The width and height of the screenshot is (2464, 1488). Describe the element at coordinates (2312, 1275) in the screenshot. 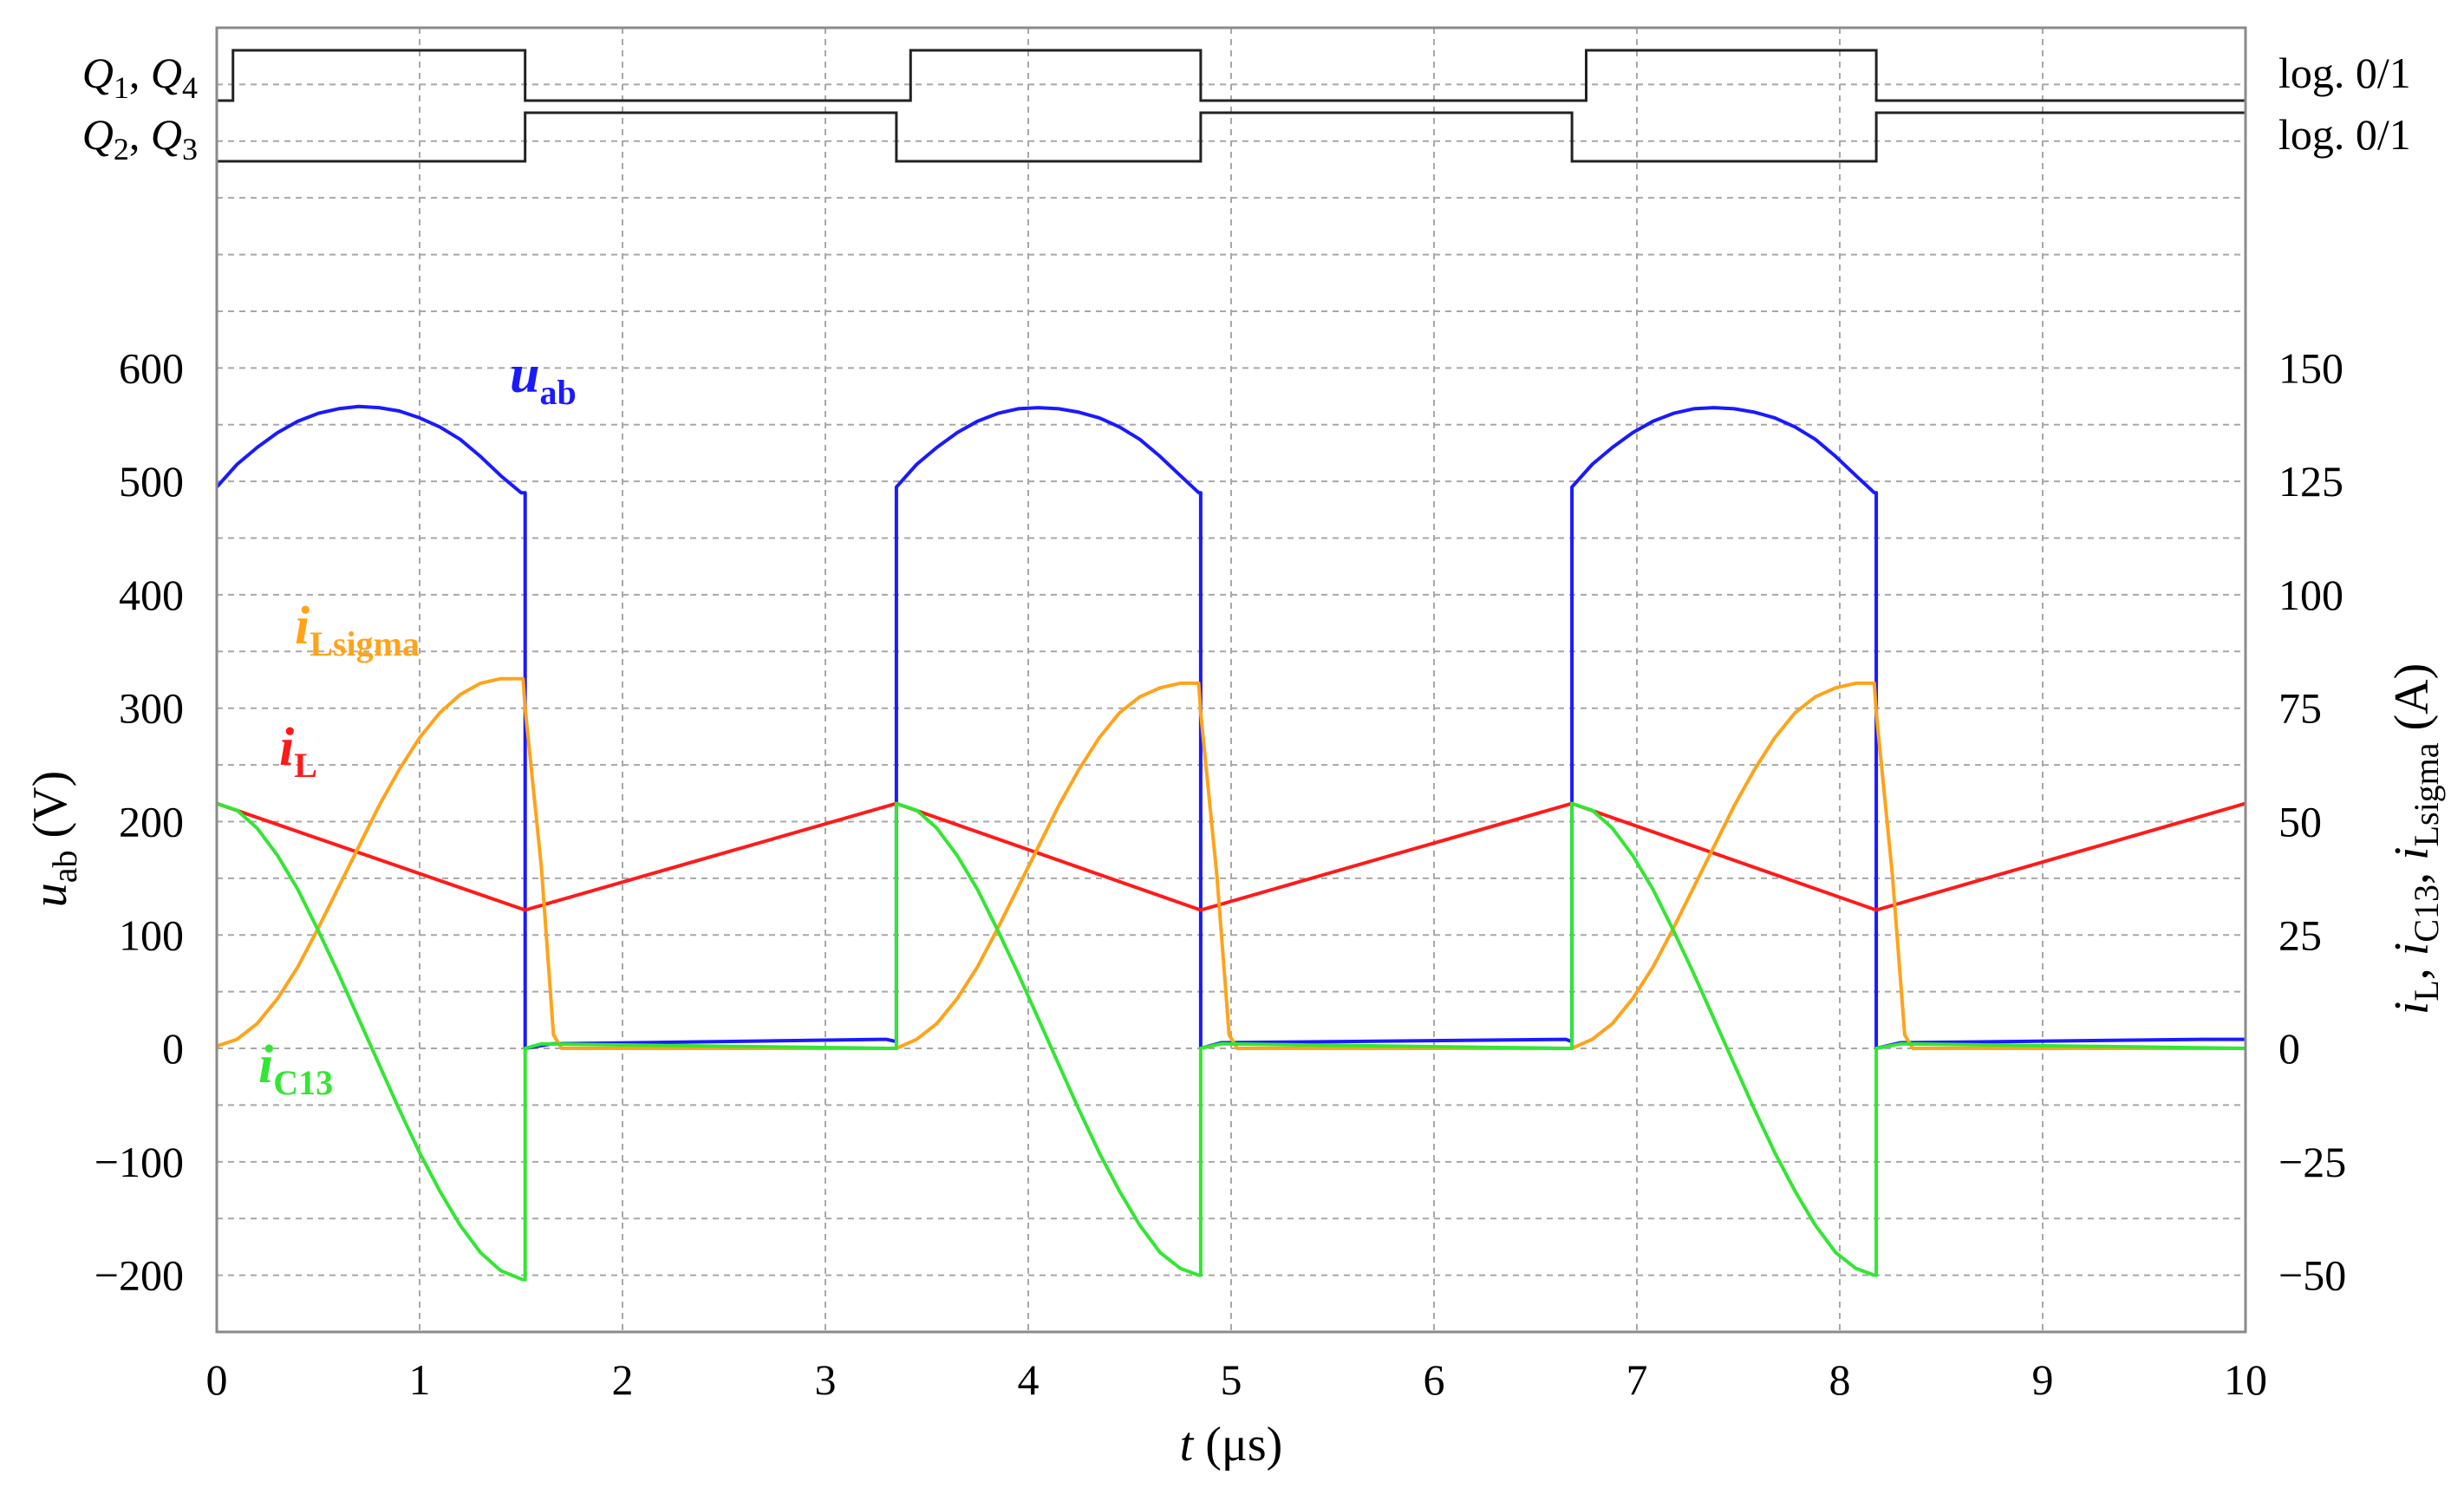

I see `y-right-tick-label: −50` at that location.